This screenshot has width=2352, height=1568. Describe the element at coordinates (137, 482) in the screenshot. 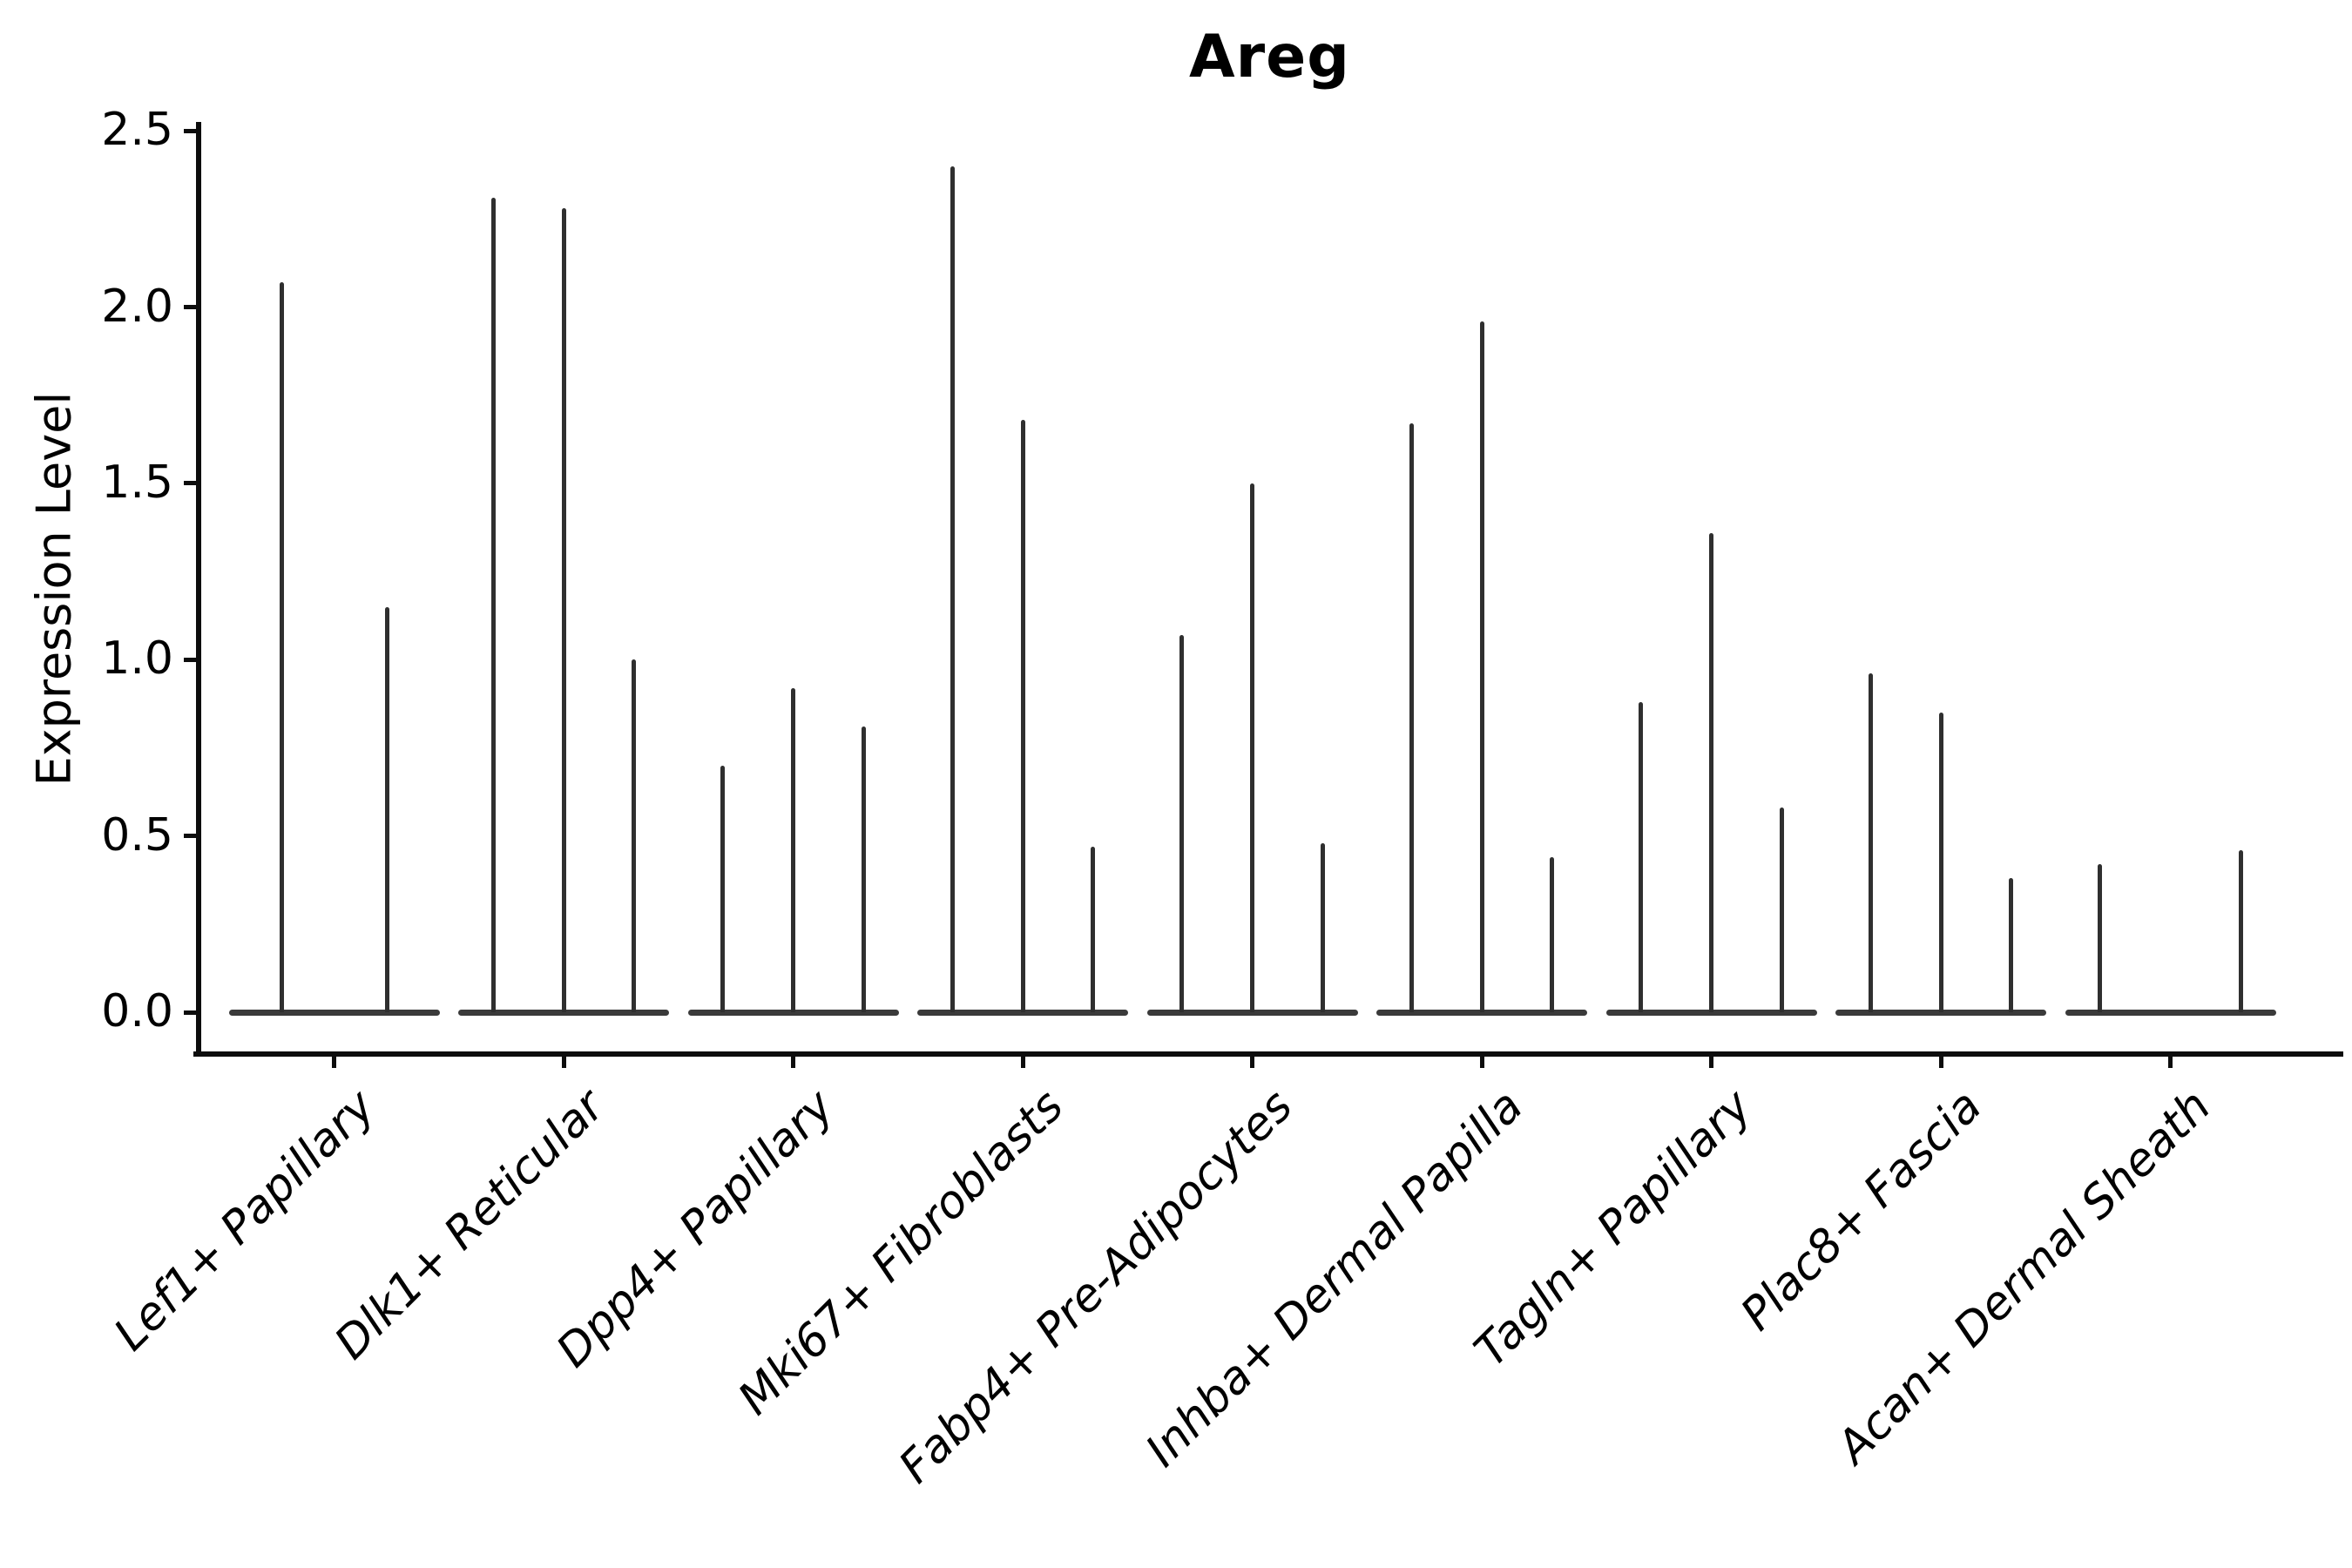

I see `y-tick-label: 1.5` at that location.